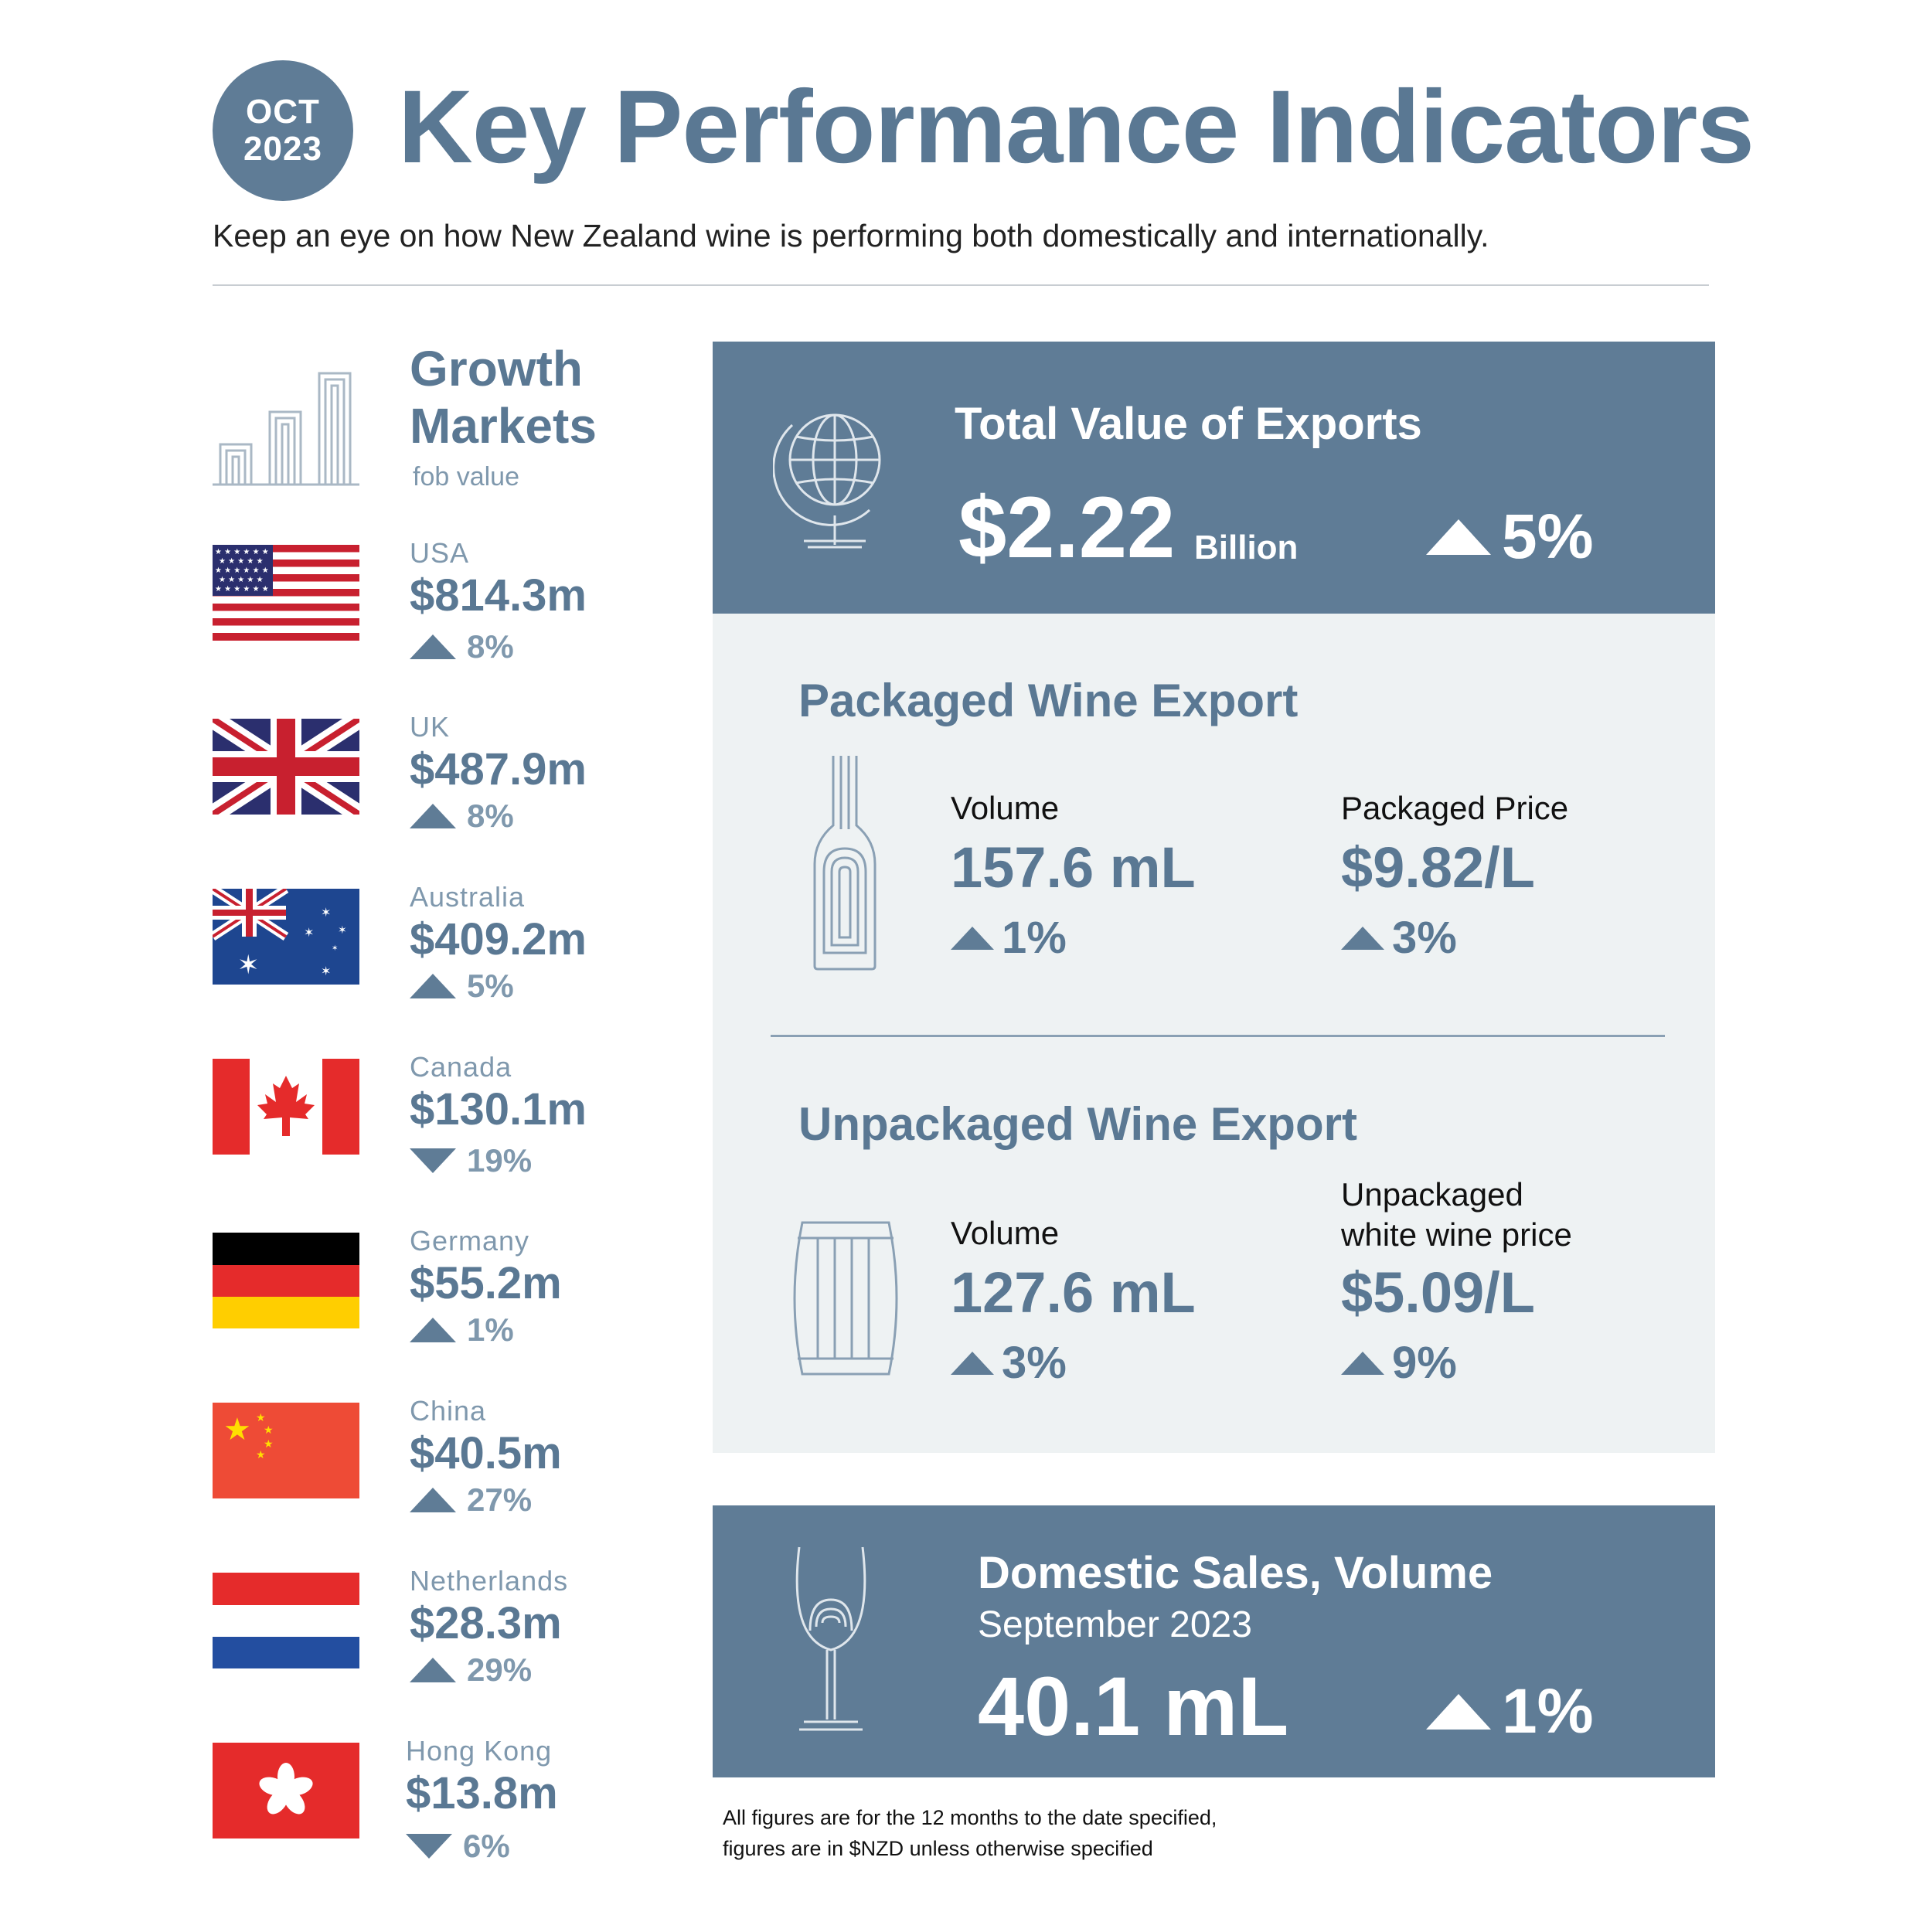 Image resolution: width=1913 pixels, height=1932 pixels. I want to click on market-change: 19%, so click(471, 1161).